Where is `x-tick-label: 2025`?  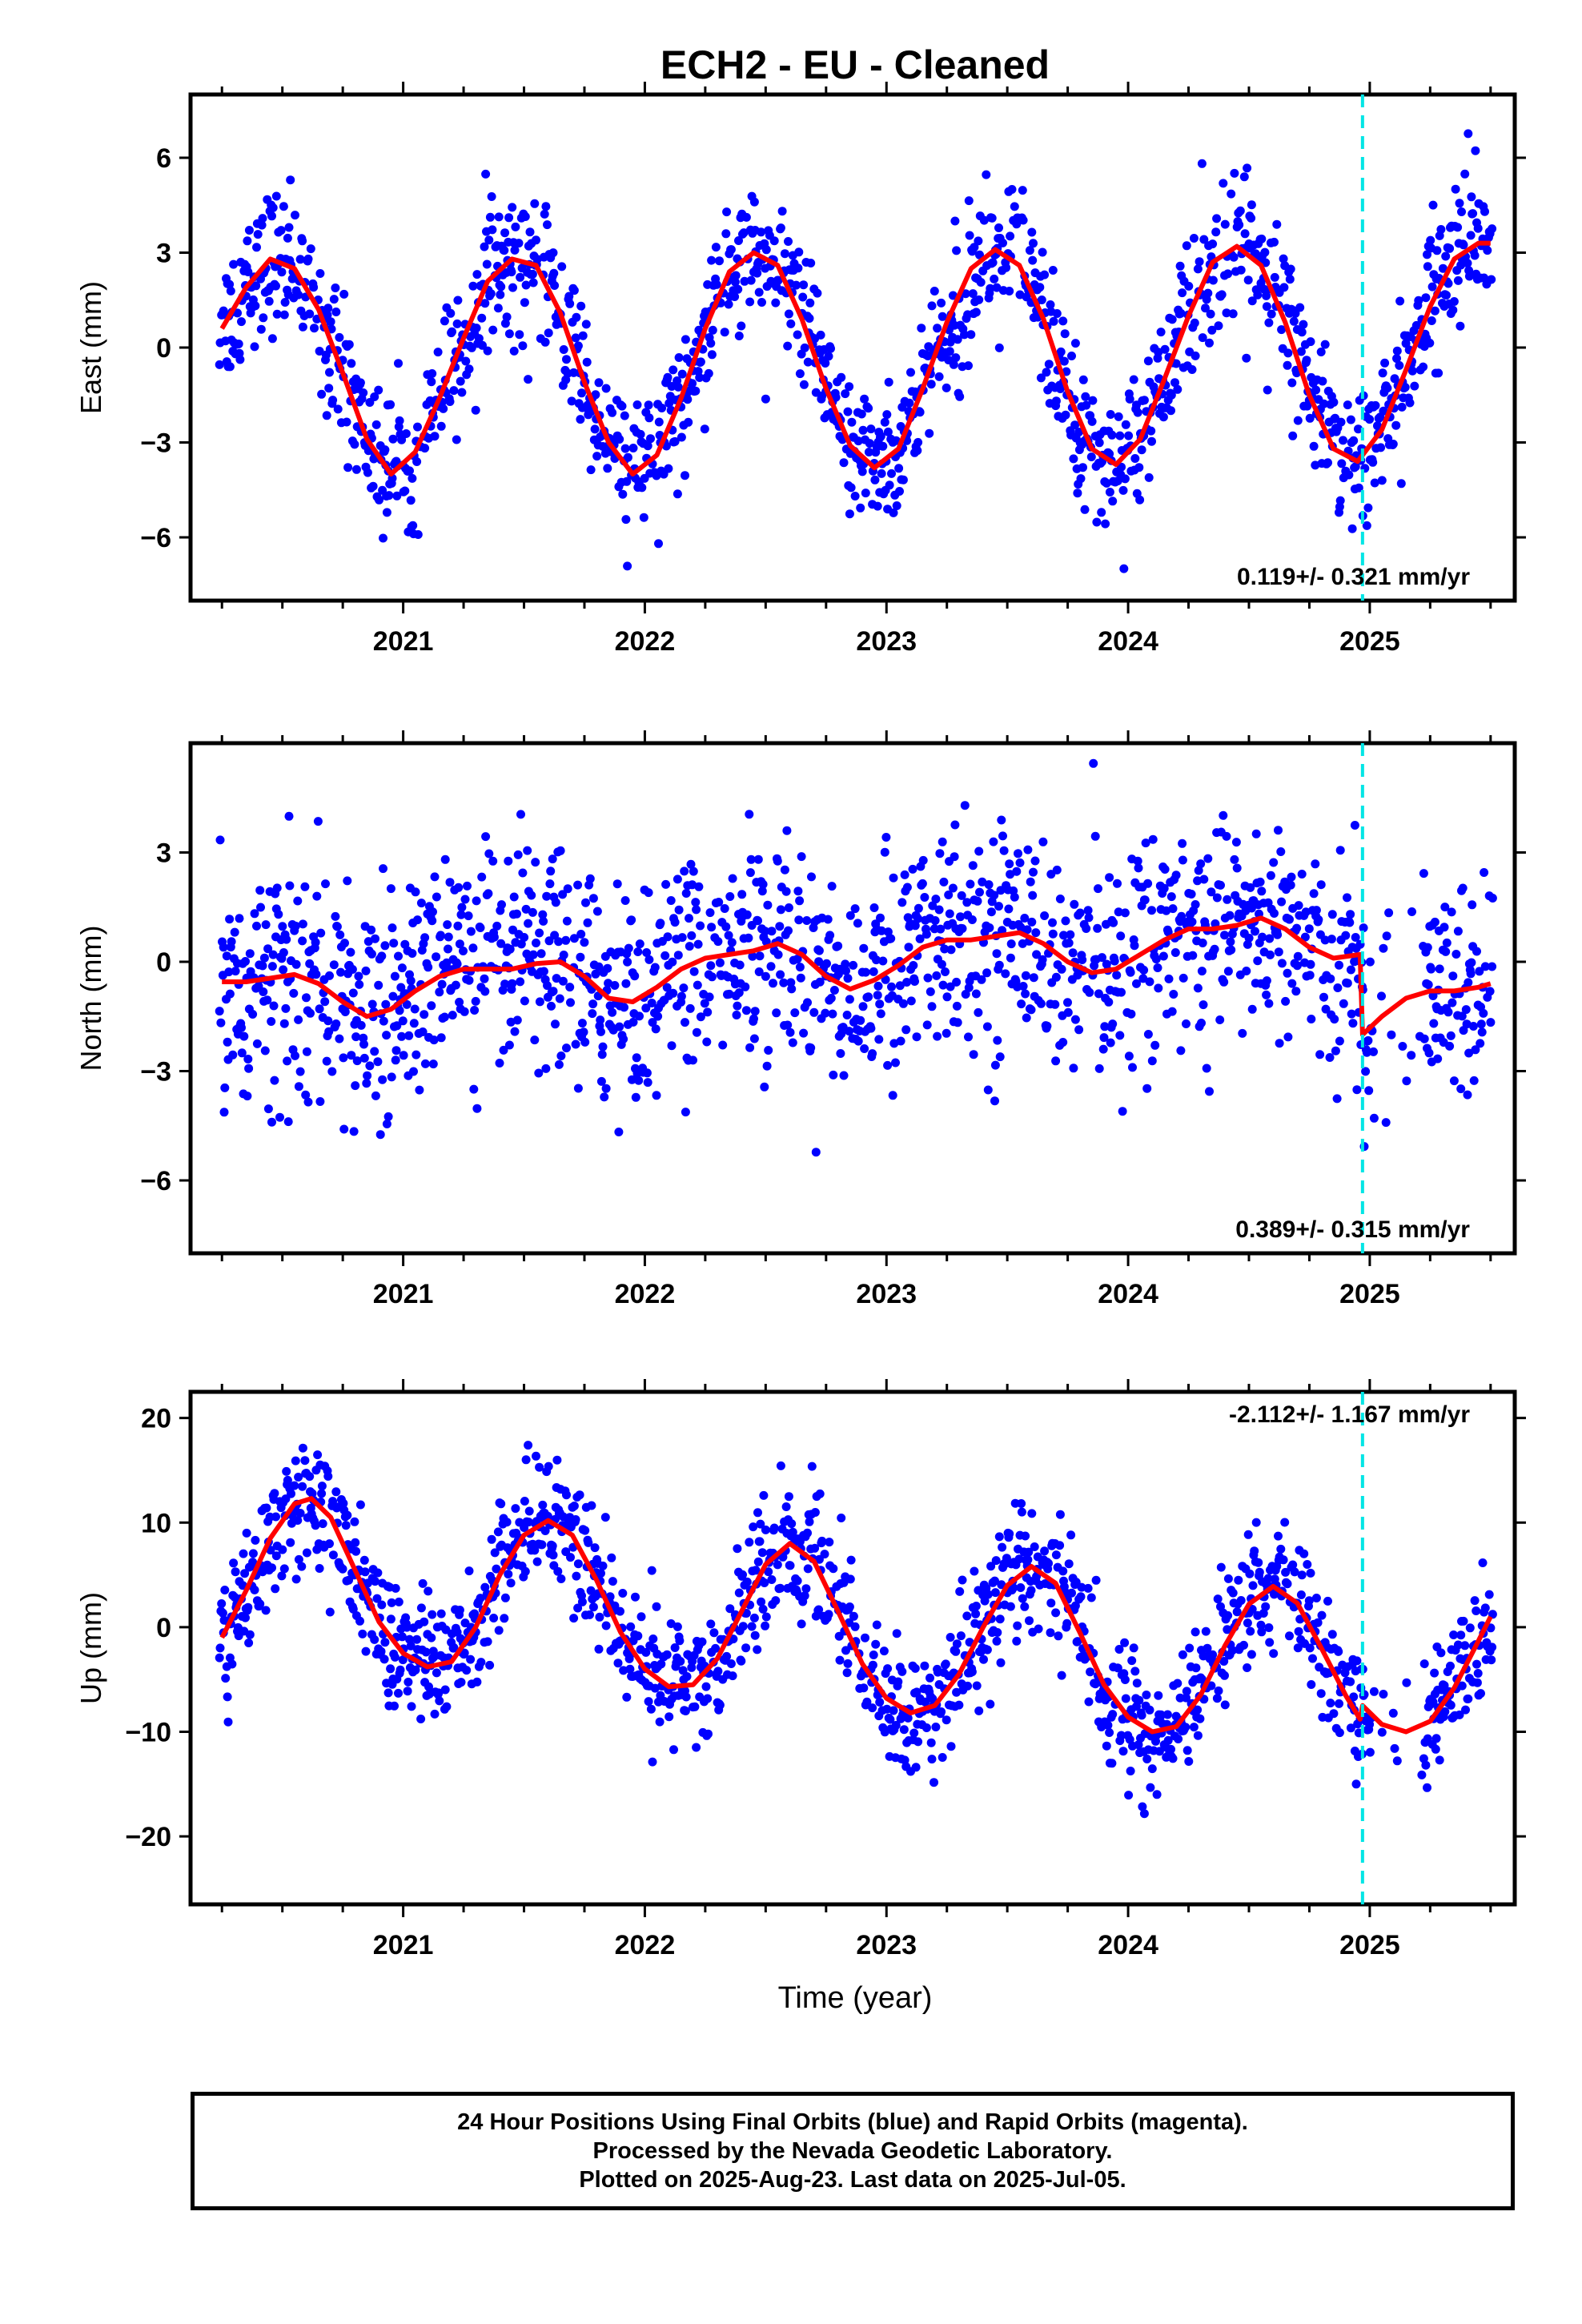 x-tick-label: 2025 is located at coordinates (1369, 1294).